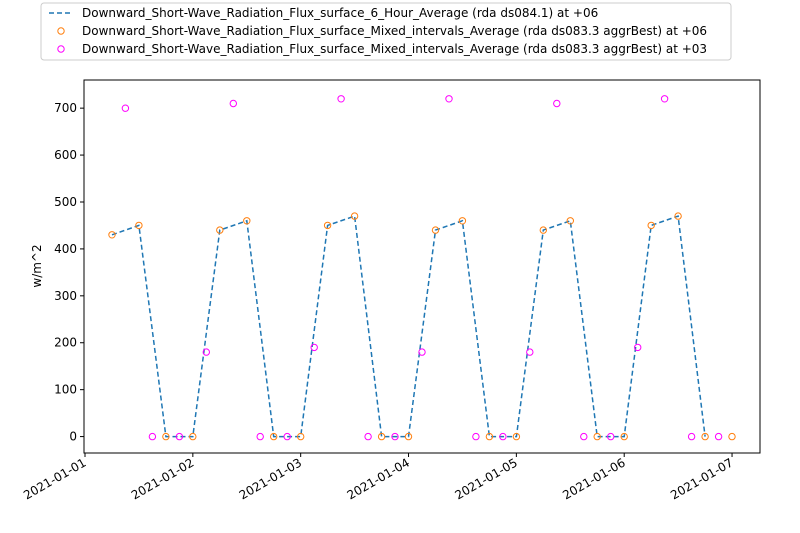  I want to click on legend-marker-orange-circle, so click(61, 31).